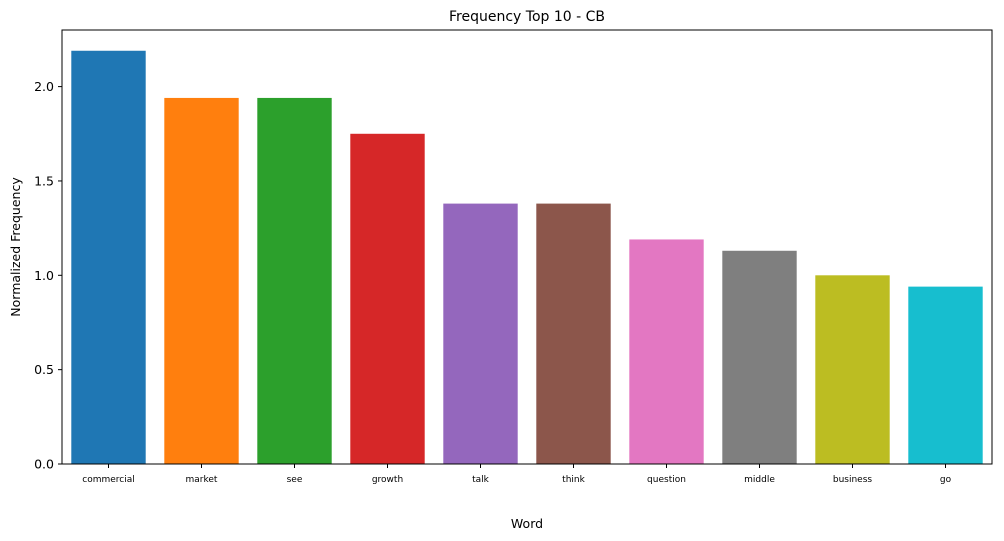 The width and height of the screenshot is (1004, 541). I want to click on bar-see, so click(294, 281).